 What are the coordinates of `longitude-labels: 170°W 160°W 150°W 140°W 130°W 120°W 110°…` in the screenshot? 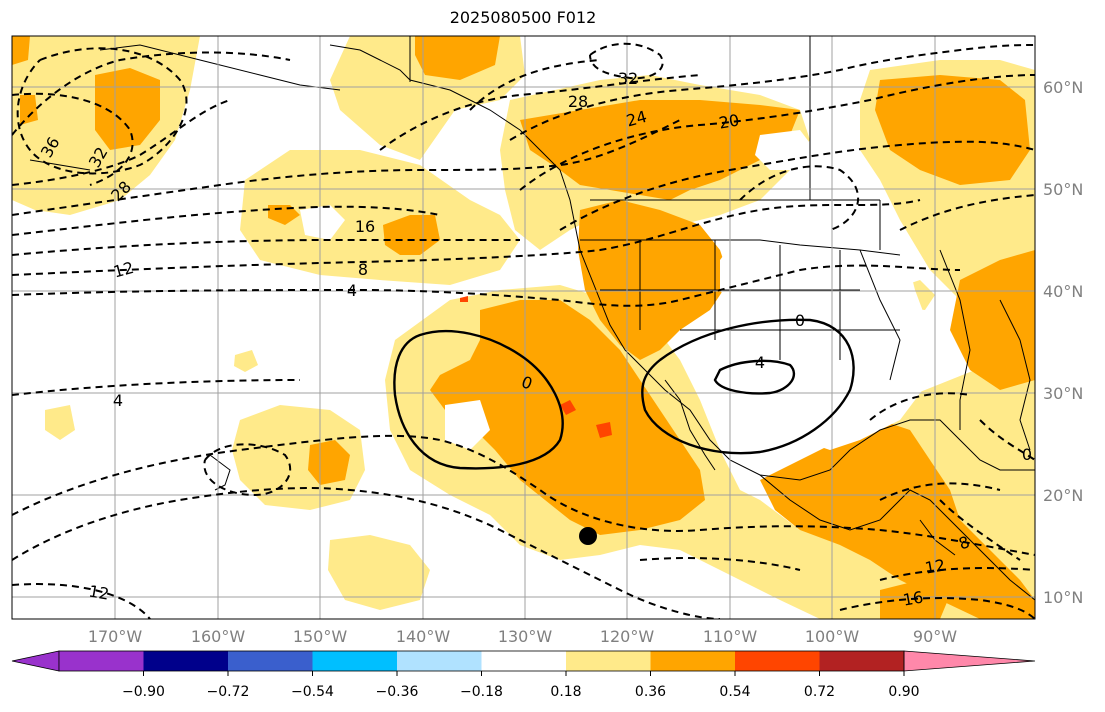 It's located at (522, 636).